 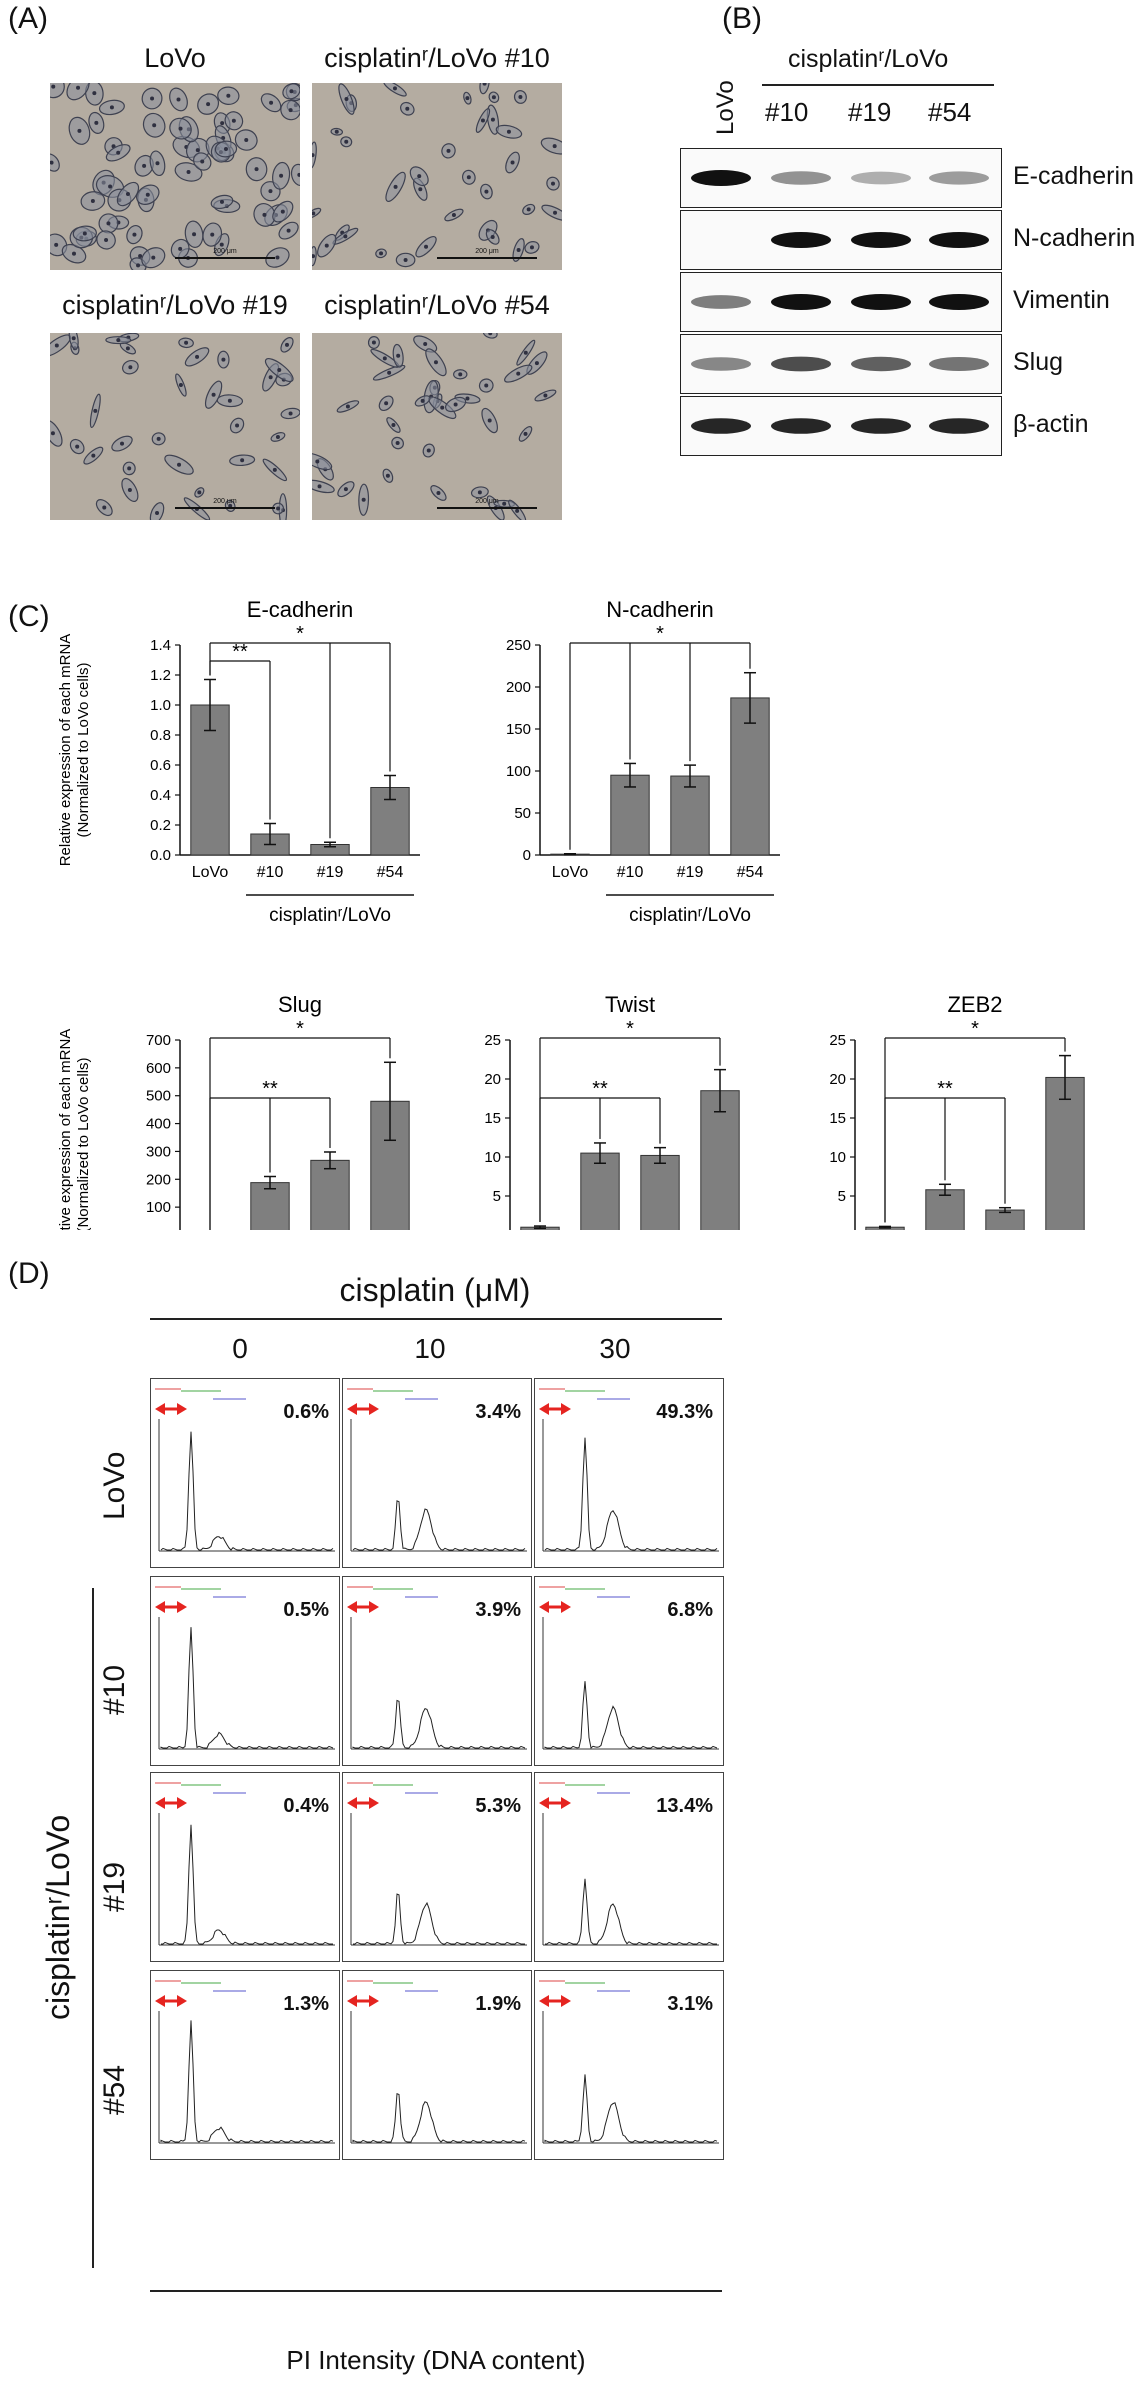 What do you see at coordinates (158, 1151) in the screenshot?
I see `y-tick-label: 300` at bounding box center [158, 1151].